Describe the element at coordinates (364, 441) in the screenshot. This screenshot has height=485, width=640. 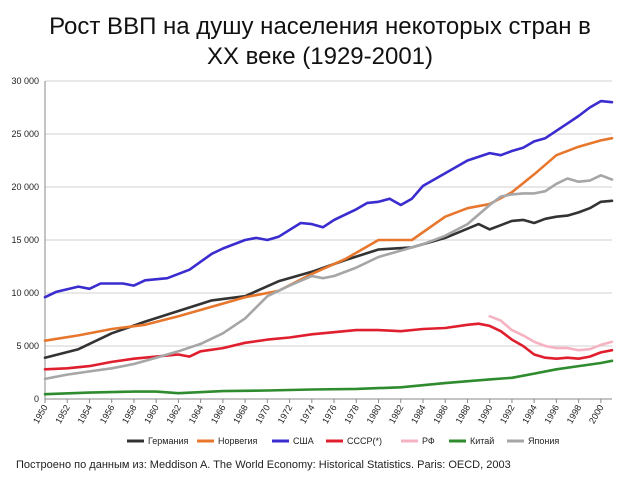
I see `legend-label: СССР(*)` at that location.